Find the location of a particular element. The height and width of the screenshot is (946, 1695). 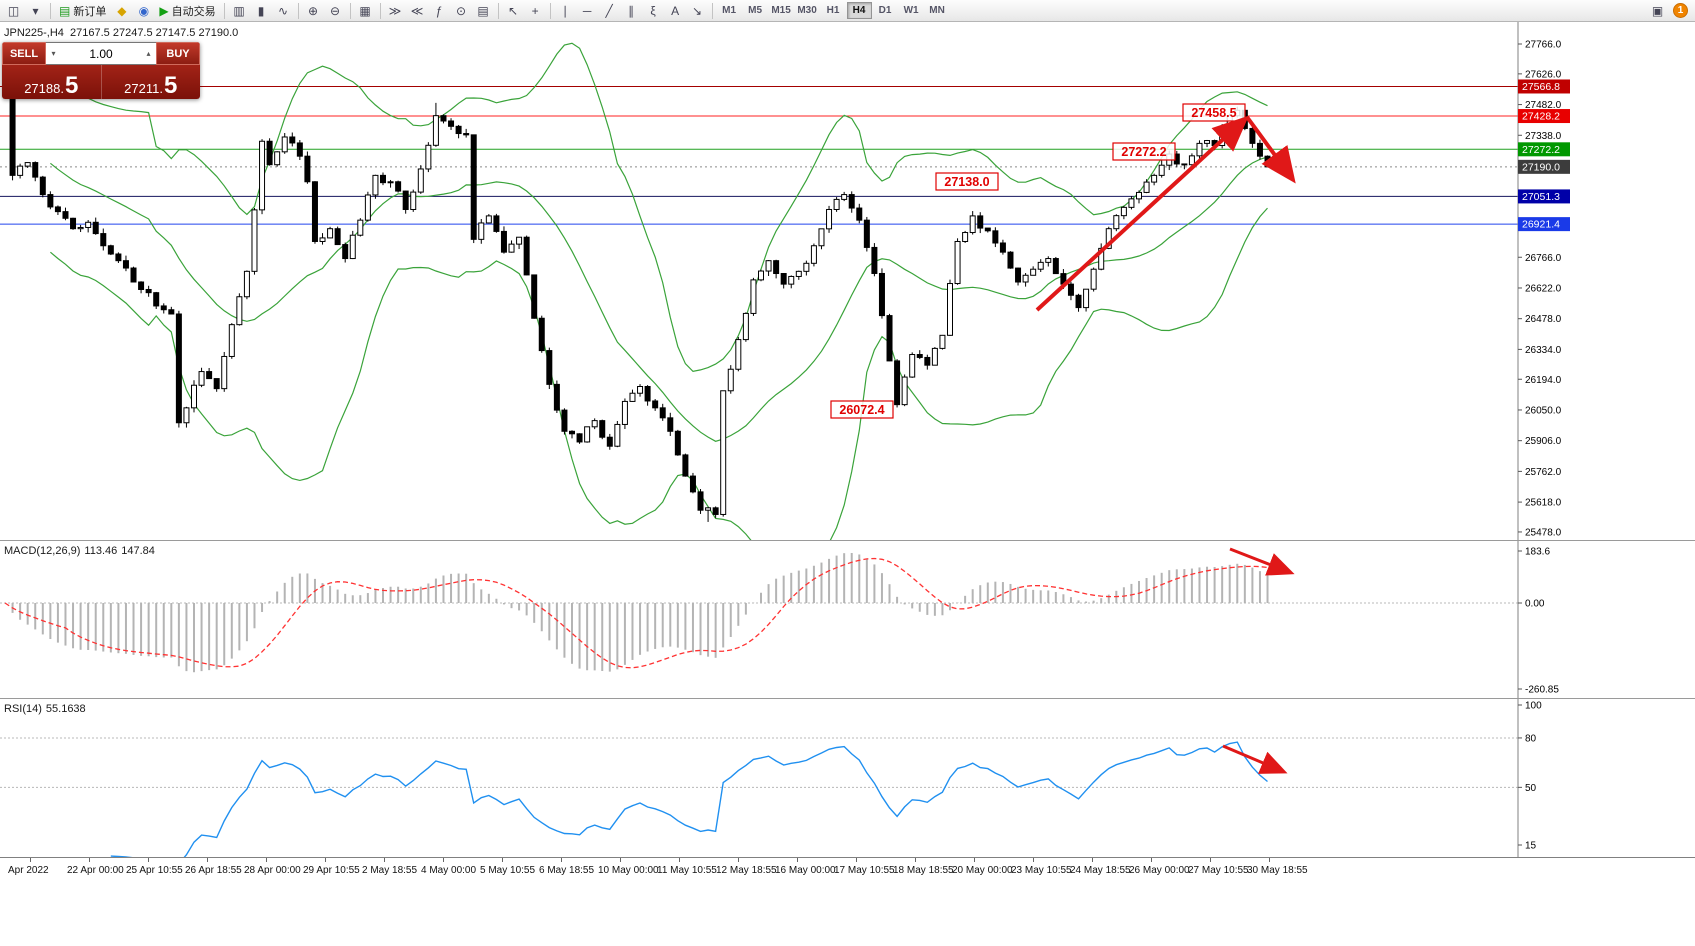

new-chart-icon: ◫ is located at coordinates (13, 10).